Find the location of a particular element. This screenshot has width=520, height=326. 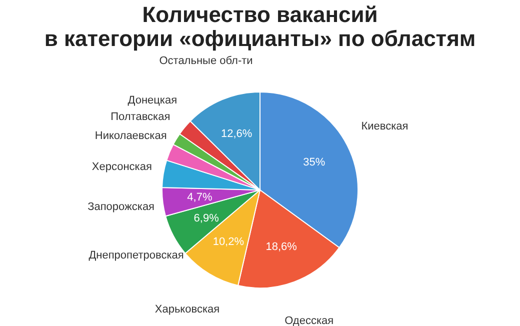

slice-label: Харьковская is located at coordinates (187, 310).